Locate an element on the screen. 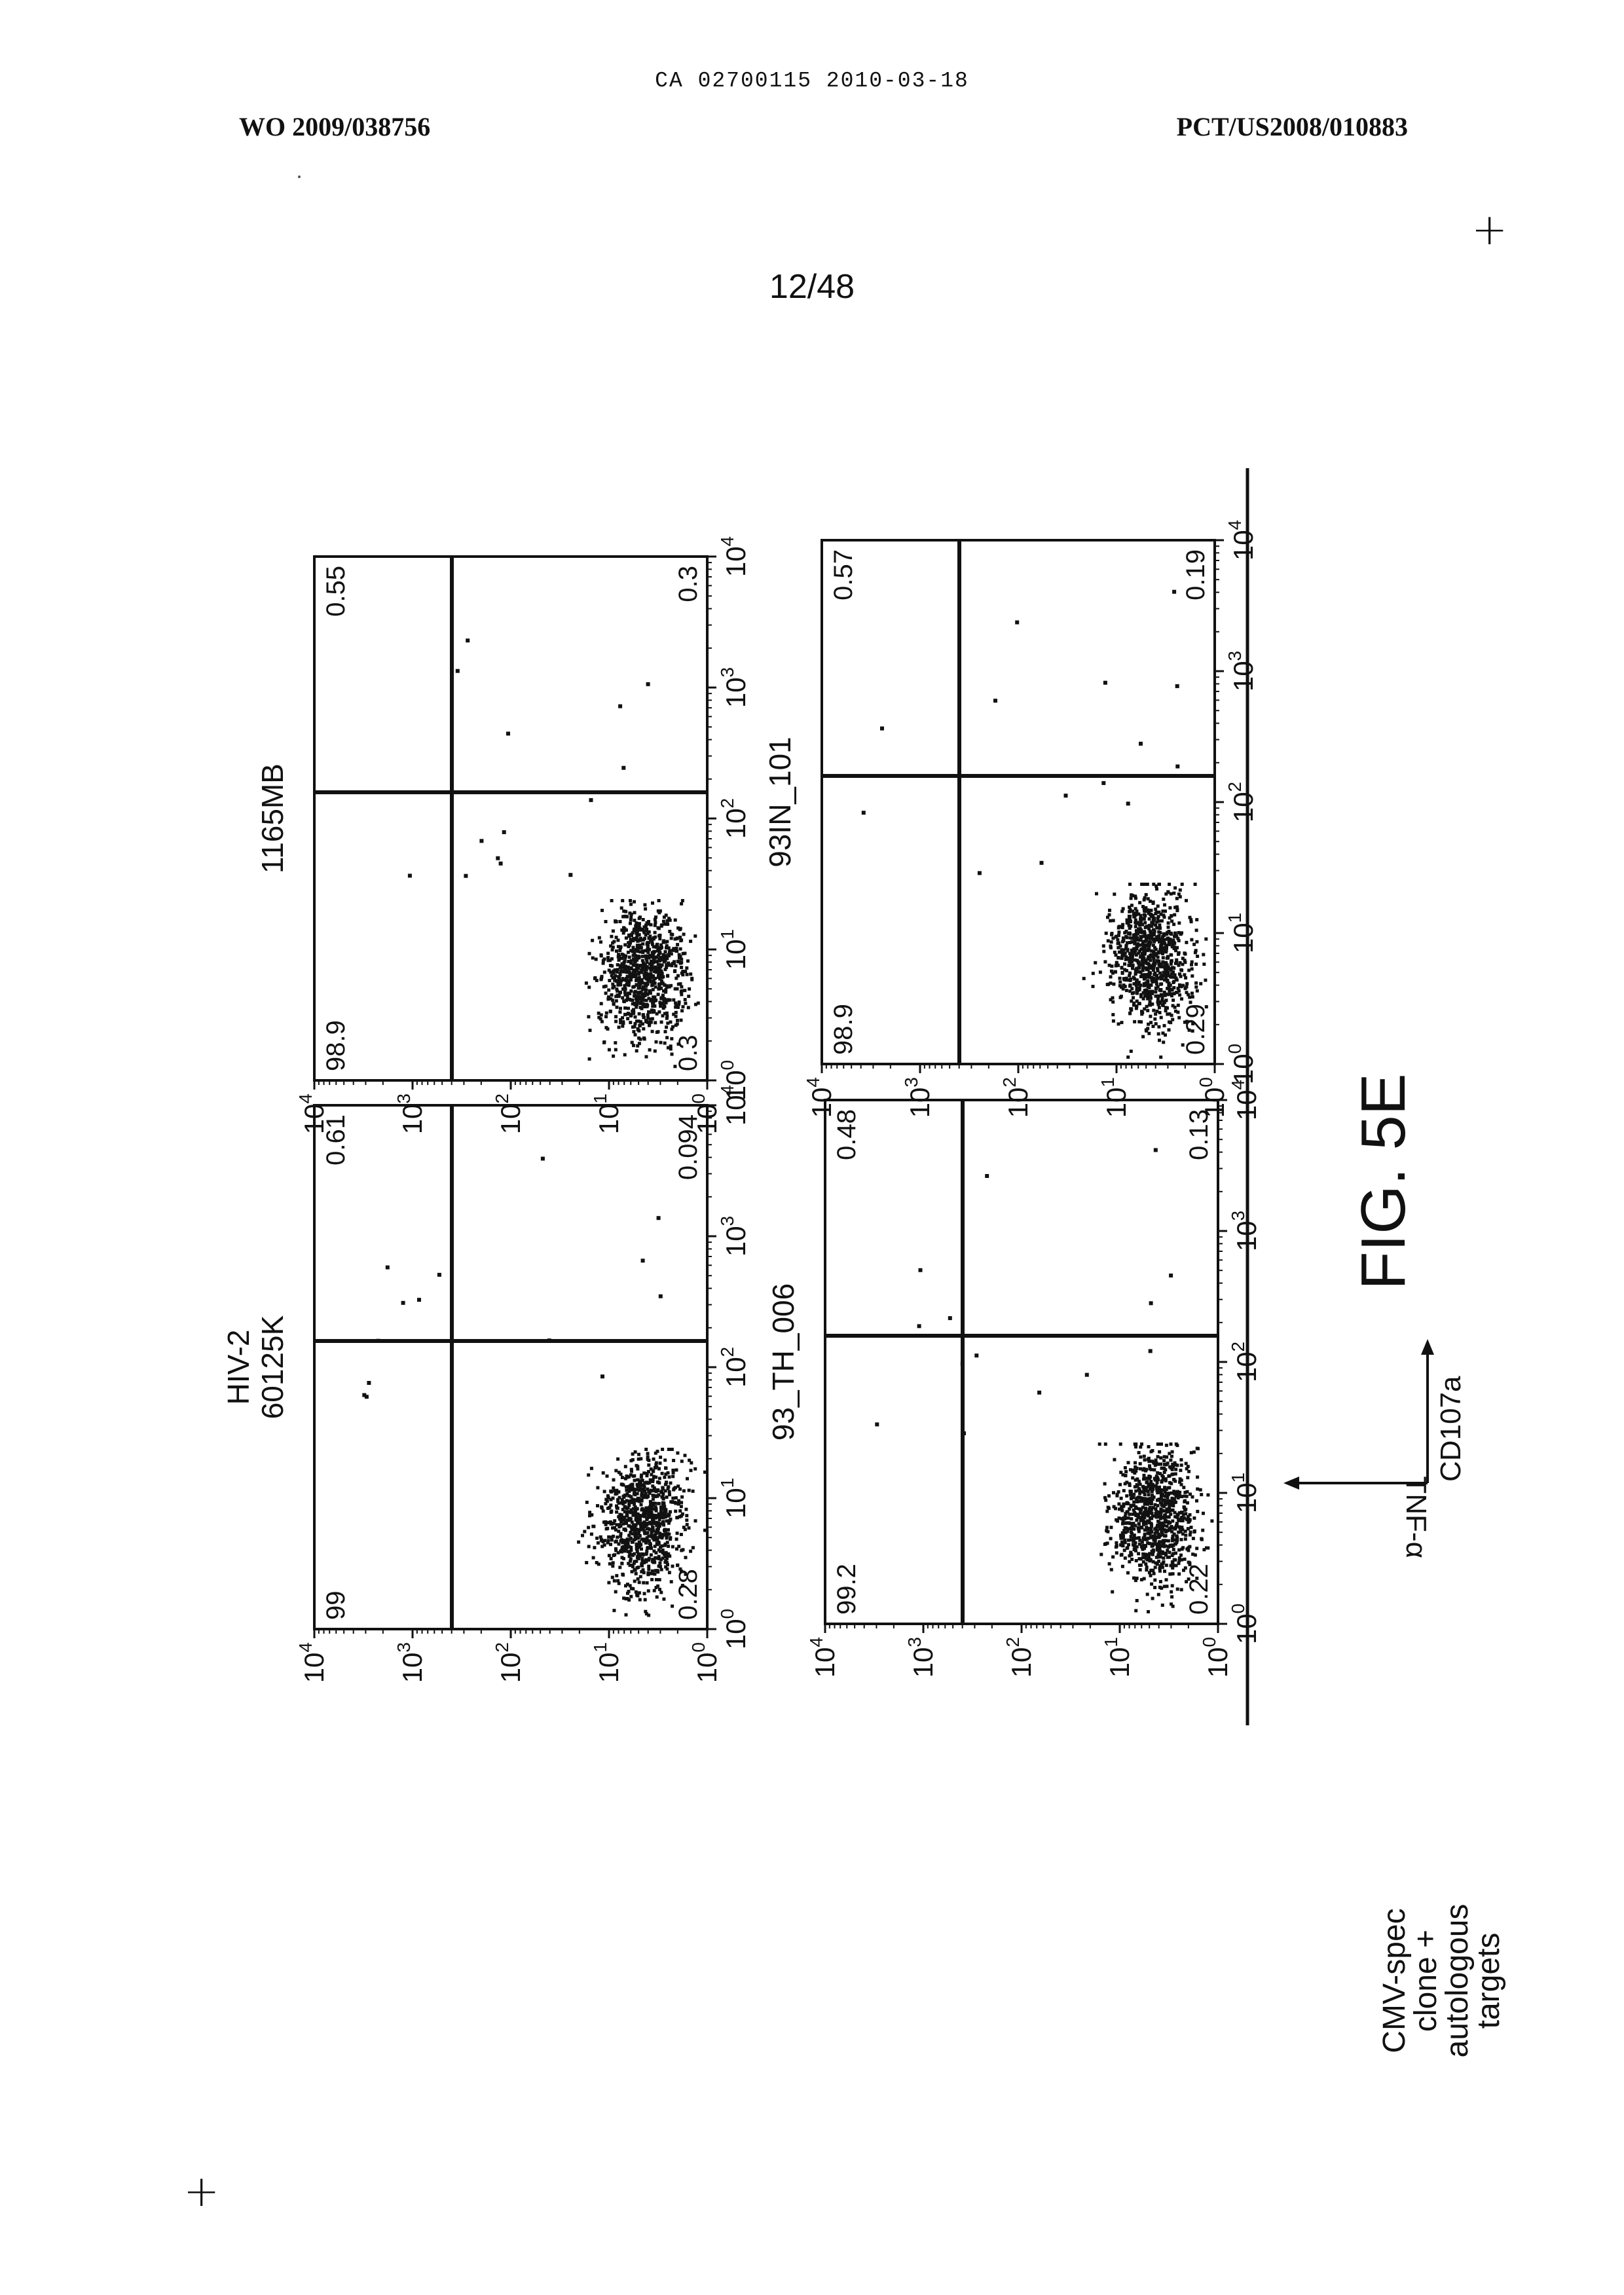 Image resolution: width=1624 pixels, height=2295 pixels. panel-3-x-tick-label: 10¹ is located at coordinates (1245, 1493).